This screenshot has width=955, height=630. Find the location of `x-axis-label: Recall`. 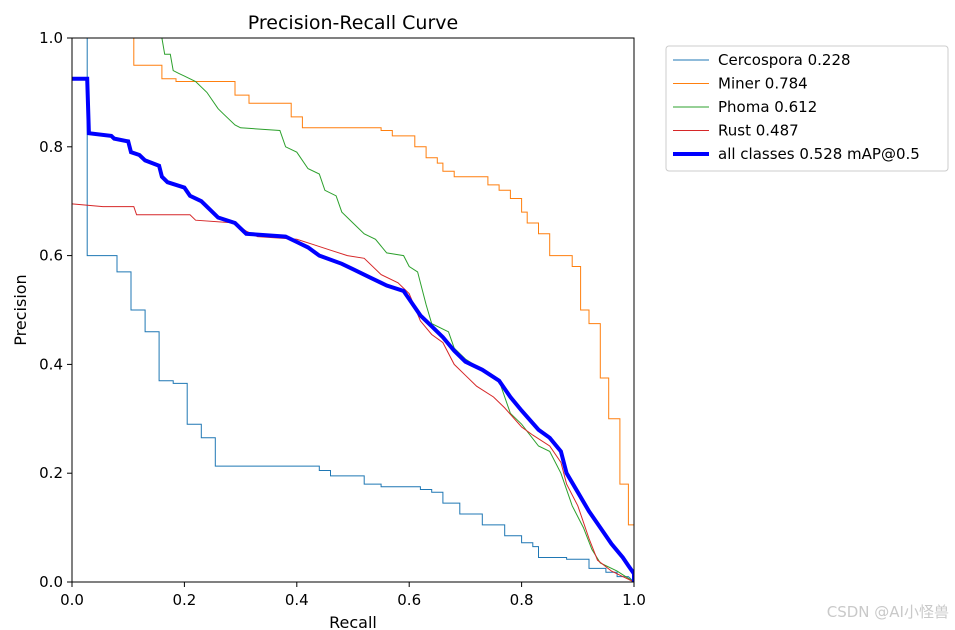

x-axis-label: Recall is located at coordinates (353, 621).